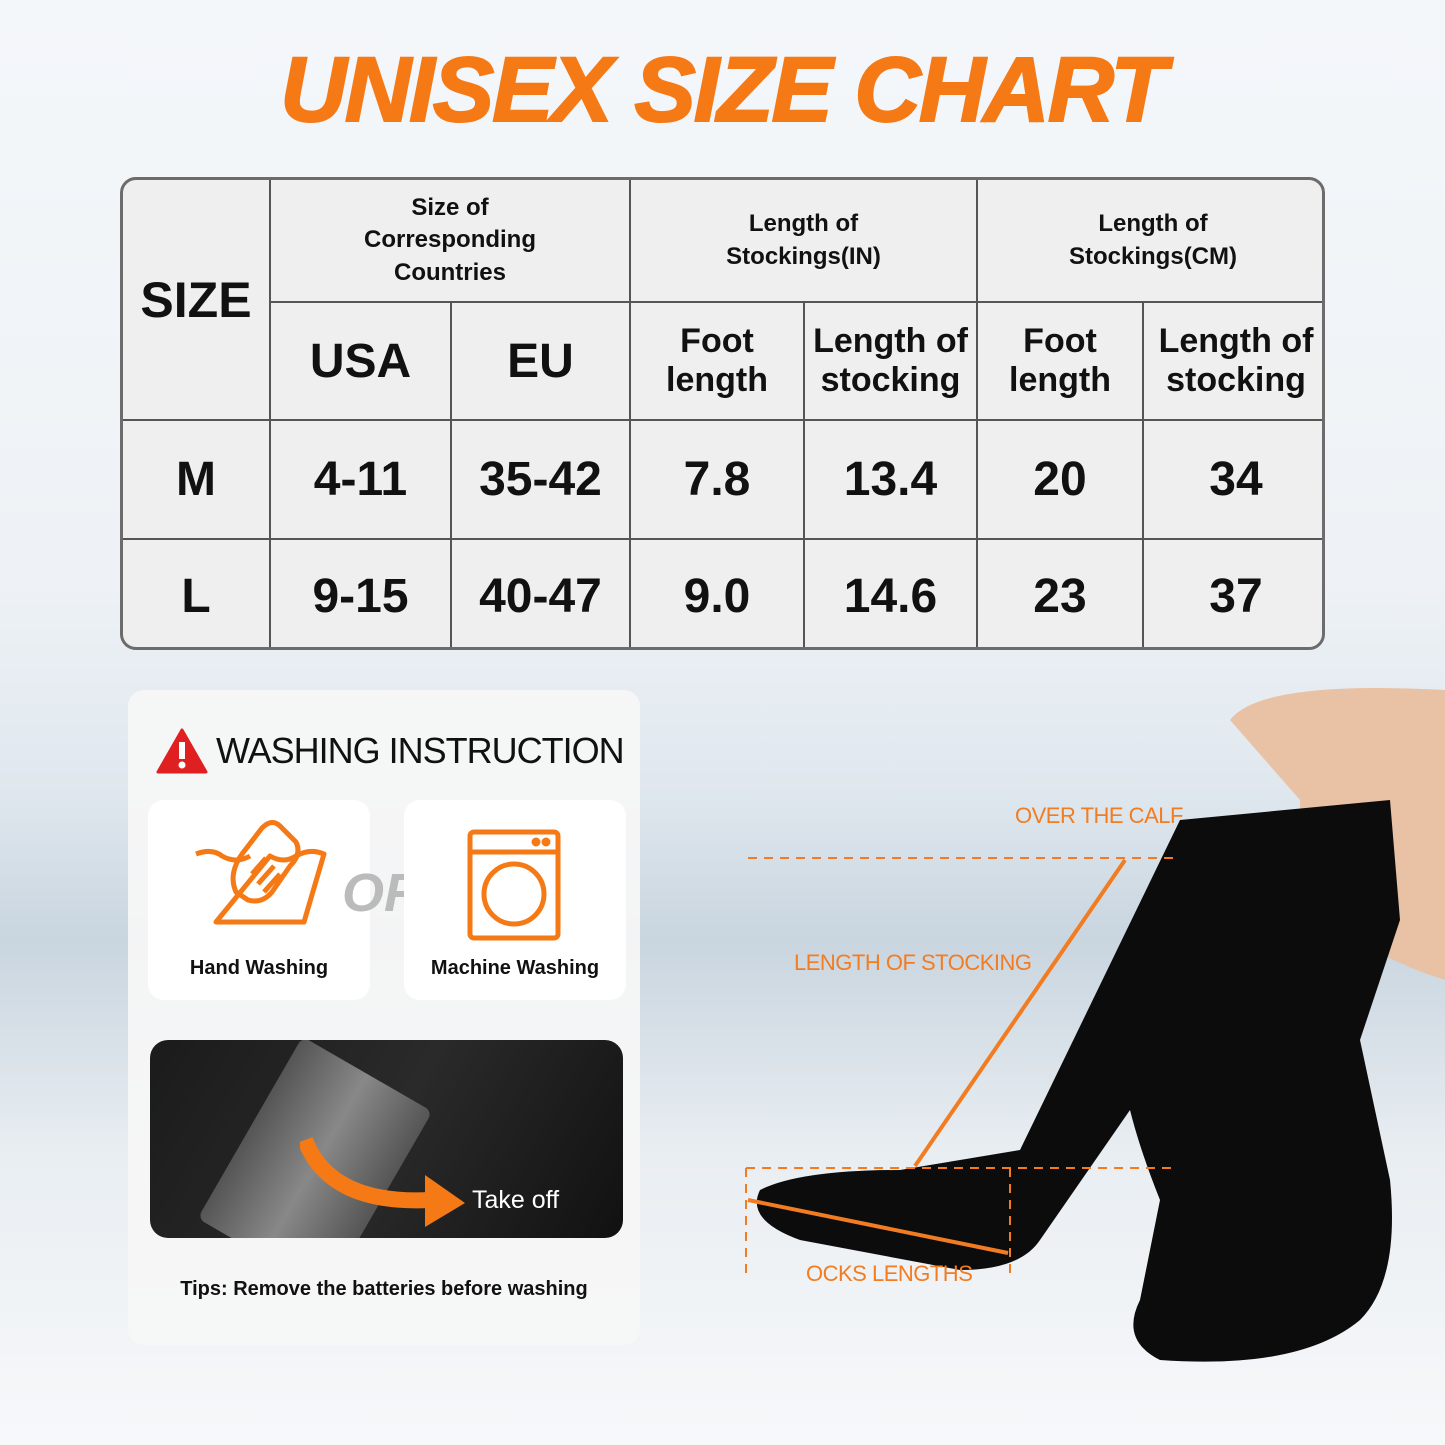 The width and height of the screenshot is (1445, 1445). I want to click on sub-header-stocking-in: Length of stocking, so click(891, 362).